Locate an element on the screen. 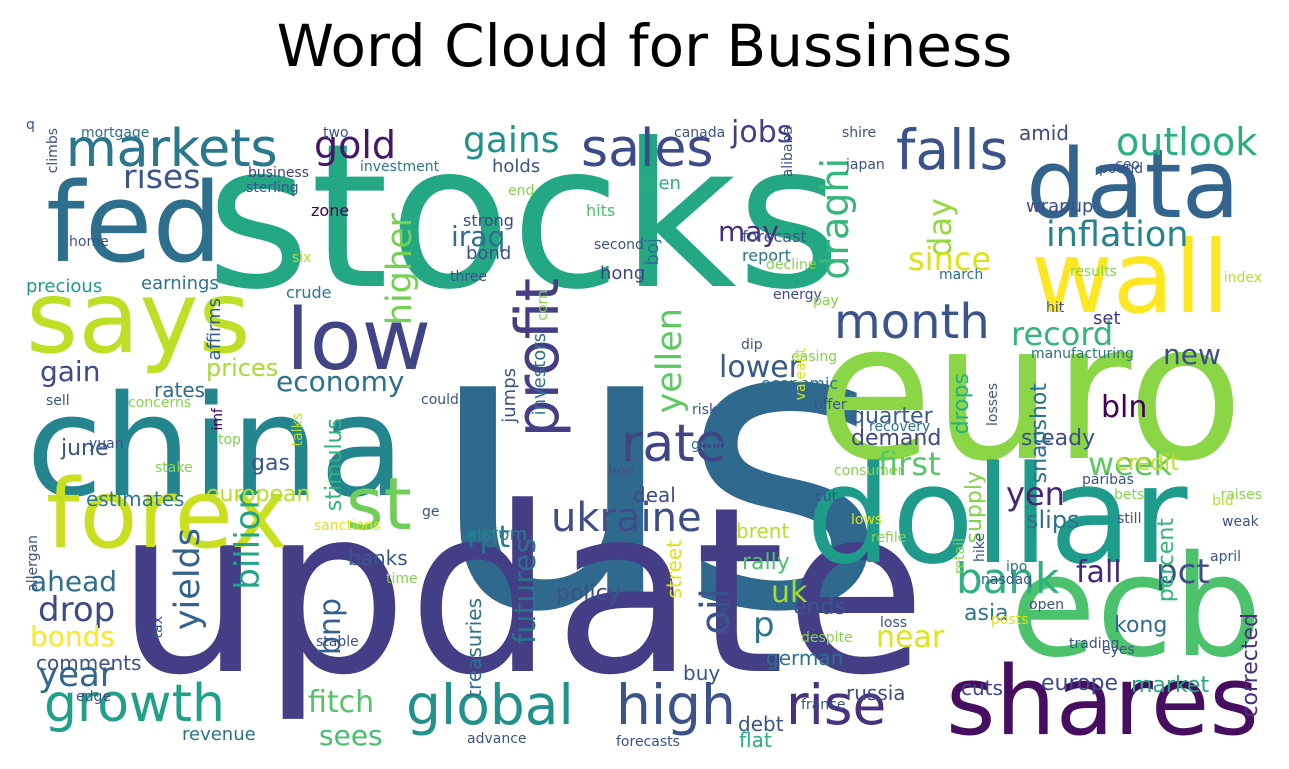 The width and height of the screenshot is (1289, 769). word-shire: shire is located at coordinates (859, 133).